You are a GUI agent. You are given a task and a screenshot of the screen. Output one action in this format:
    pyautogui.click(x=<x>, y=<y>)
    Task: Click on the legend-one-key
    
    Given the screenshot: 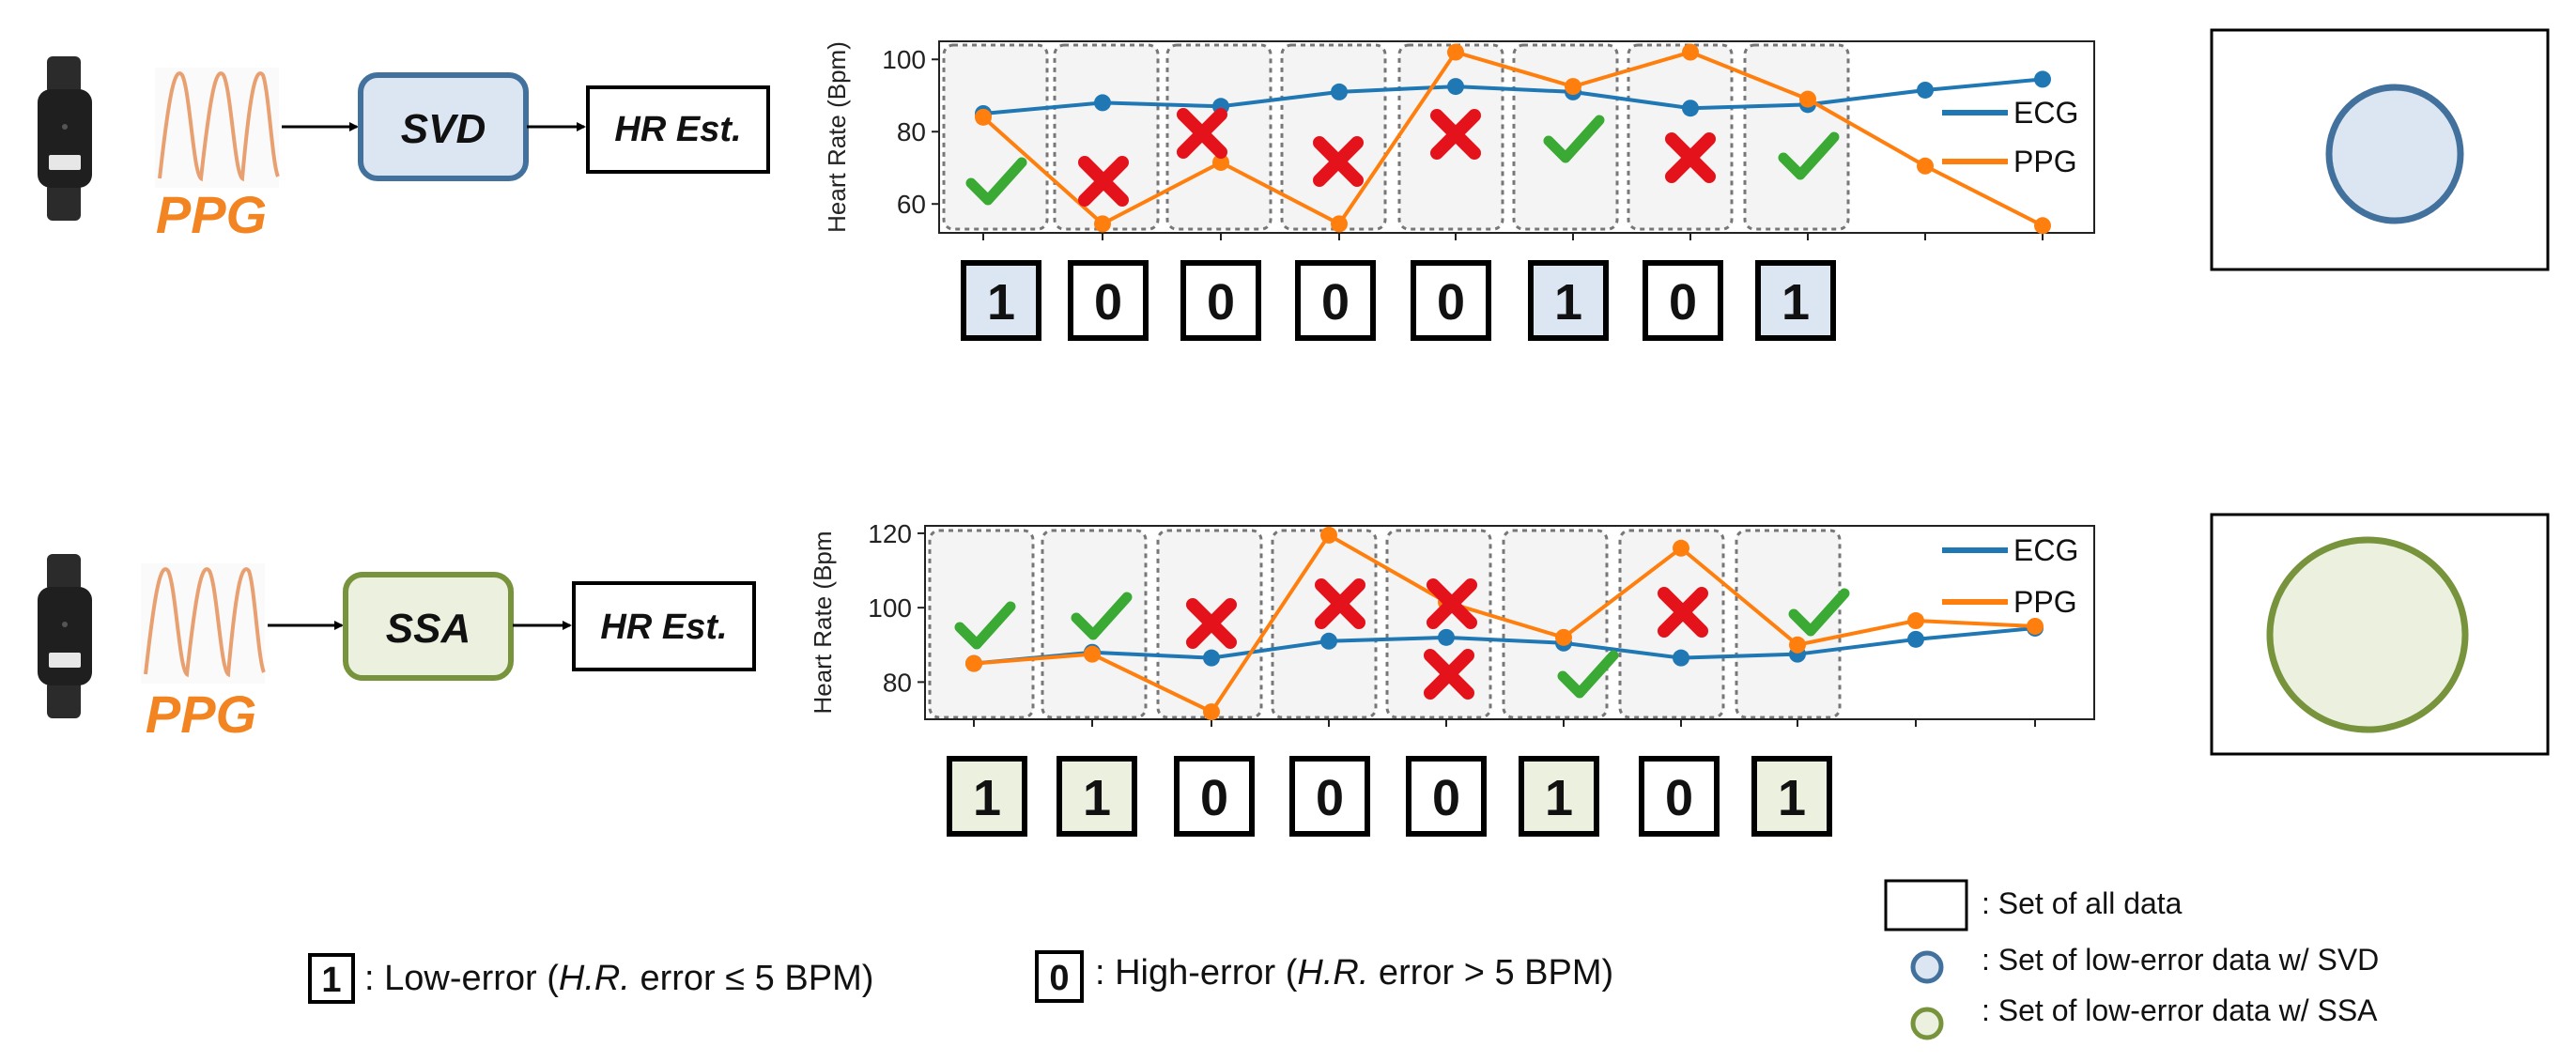 What is the action you would take?
    pyautogui.click(x=331, y=978)
    